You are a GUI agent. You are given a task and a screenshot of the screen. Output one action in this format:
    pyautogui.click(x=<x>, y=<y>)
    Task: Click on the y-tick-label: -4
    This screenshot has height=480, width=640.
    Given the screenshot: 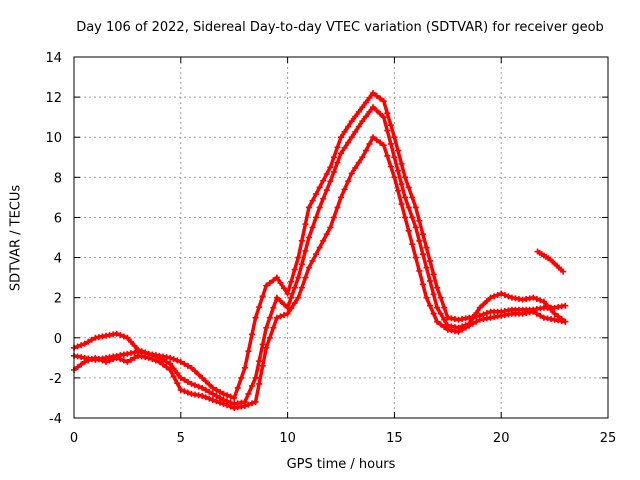 What is the action you would take?
    pyautogui.click(x=55, y=419)
    